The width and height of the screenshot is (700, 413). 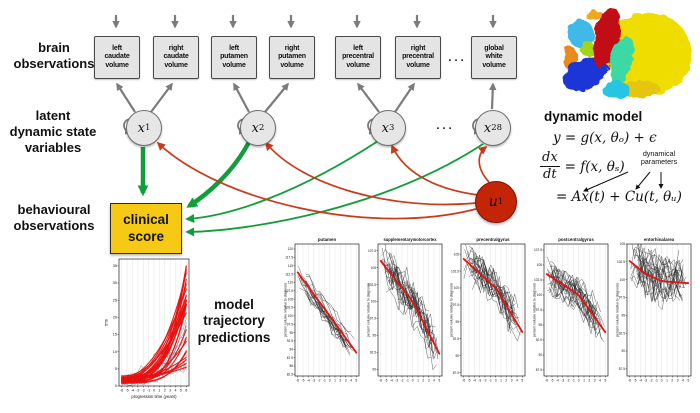 I want to click on obs-box-right-putamen: right putamen volume, so click(x=292, y=57).